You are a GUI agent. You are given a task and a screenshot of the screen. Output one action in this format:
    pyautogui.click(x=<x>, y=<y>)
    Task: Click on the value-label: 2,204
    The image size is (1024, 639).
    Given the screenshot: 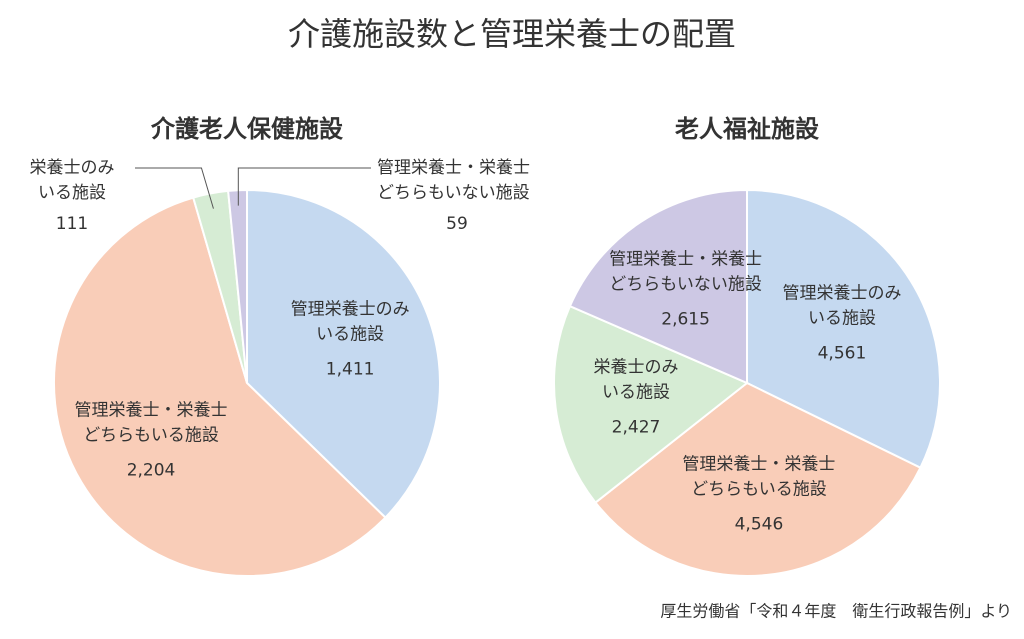 What is the action you would take?
    pyautogui.click(x=151, y=471)
    